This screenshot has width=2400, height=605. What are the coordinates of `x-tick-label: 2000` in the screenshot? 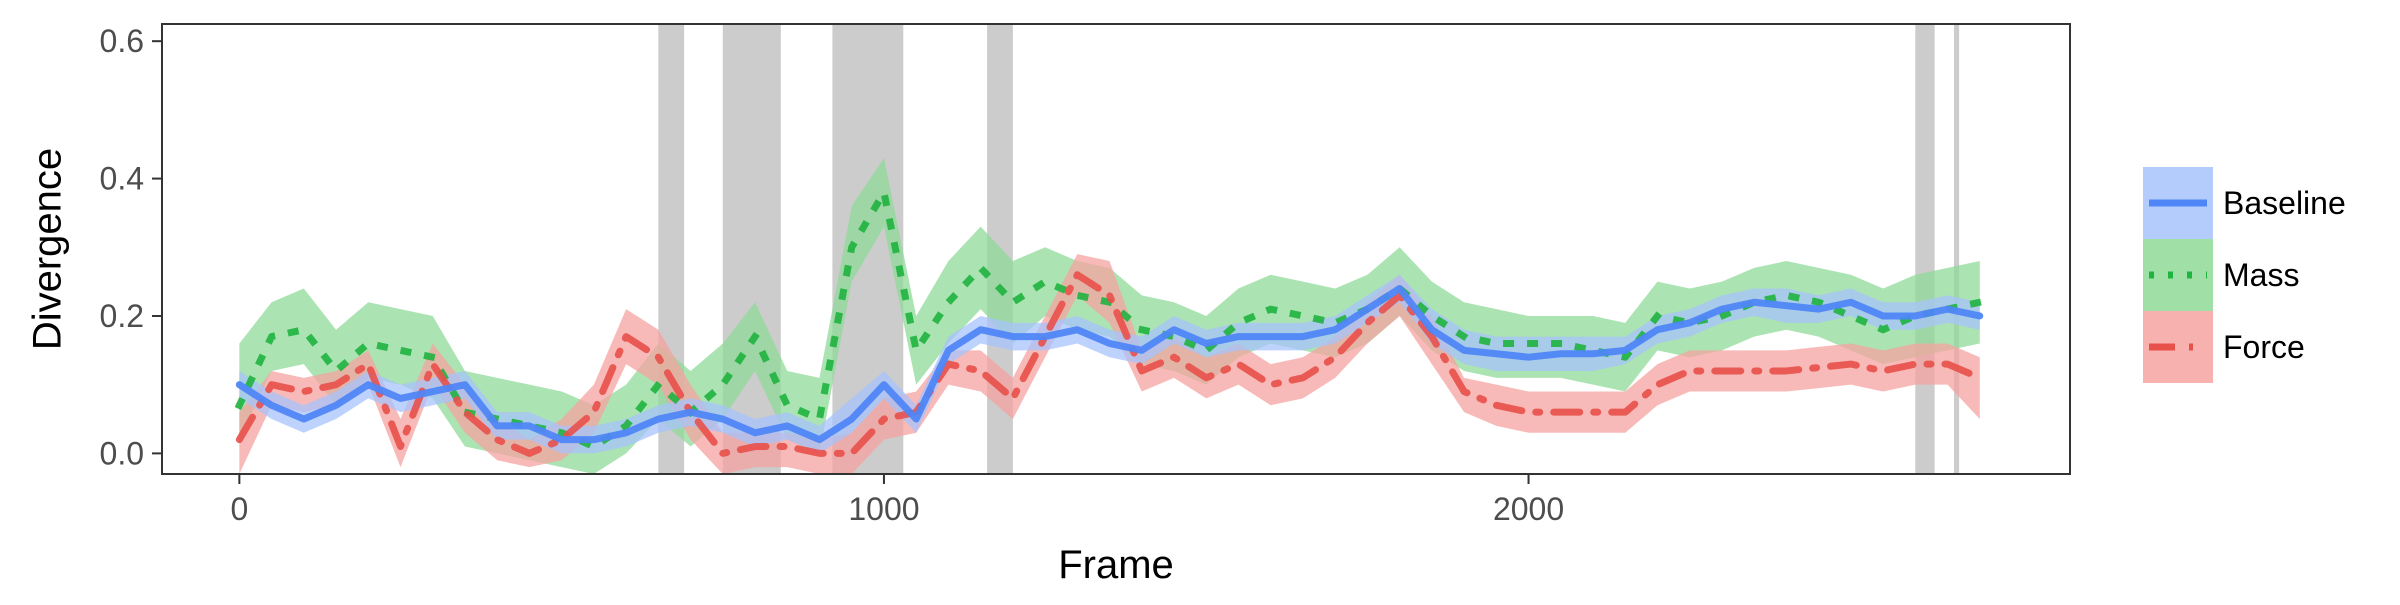 It's located at (1528, 509).